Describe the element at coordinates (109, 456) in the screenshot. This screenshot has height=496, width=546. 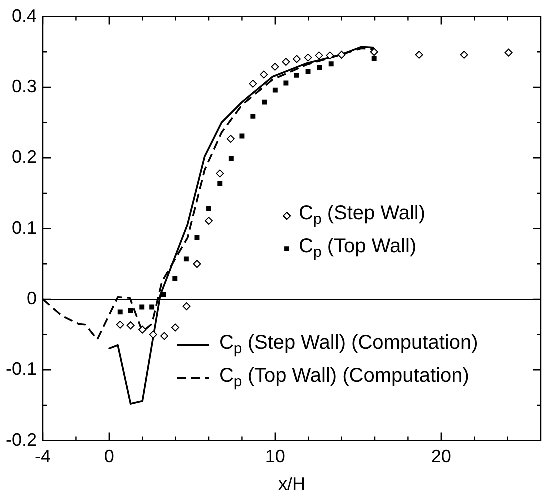
I see `x-tick-label: 0` at that location.